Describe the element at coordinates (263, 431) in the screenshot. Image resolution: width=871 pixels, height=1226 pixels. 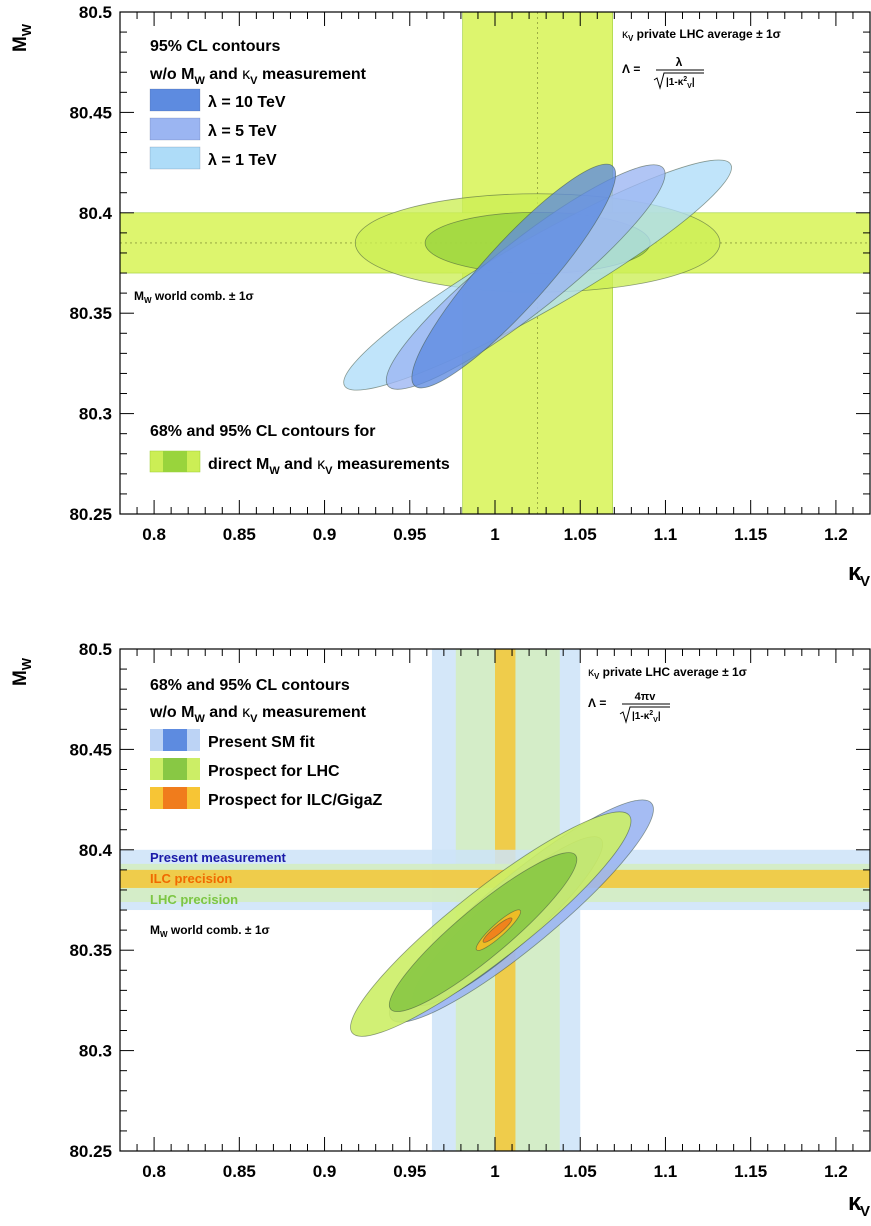
I see `direct-legend-title: 68% and 95% CL contours for` at that location.